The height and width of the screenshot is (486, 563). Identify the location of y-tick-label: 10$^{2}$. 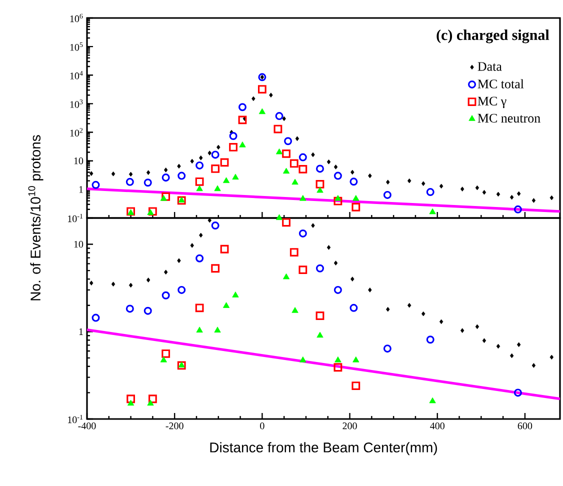
(76, 132).